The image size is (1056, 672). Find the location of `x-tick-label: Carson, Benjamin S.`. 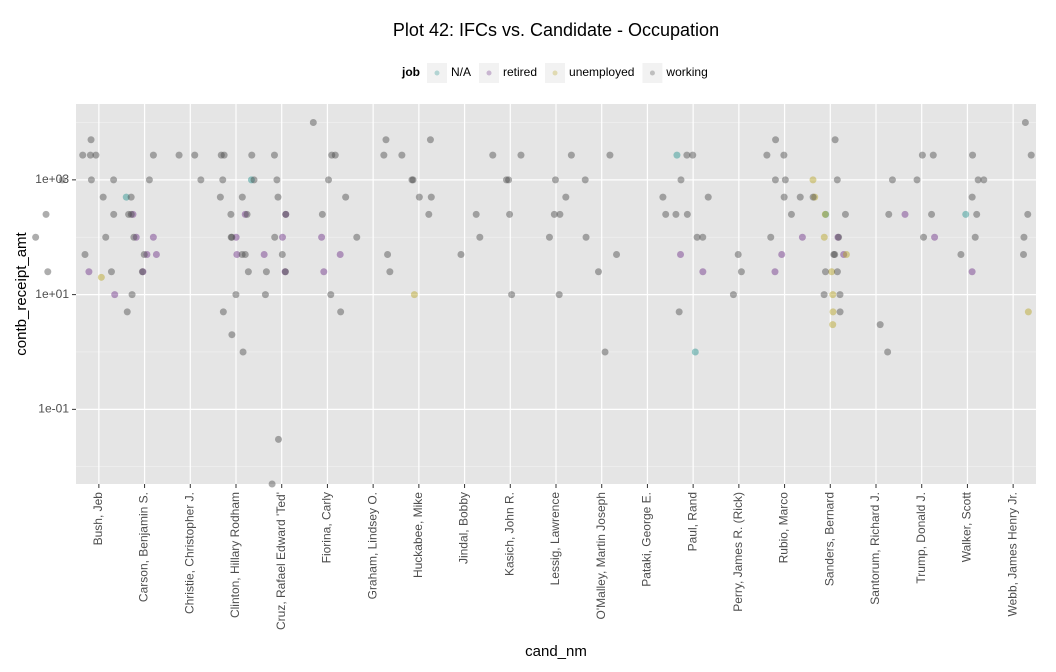

x-tick-label: Carson, Benjamin S. is located at coordinates (144, 547).